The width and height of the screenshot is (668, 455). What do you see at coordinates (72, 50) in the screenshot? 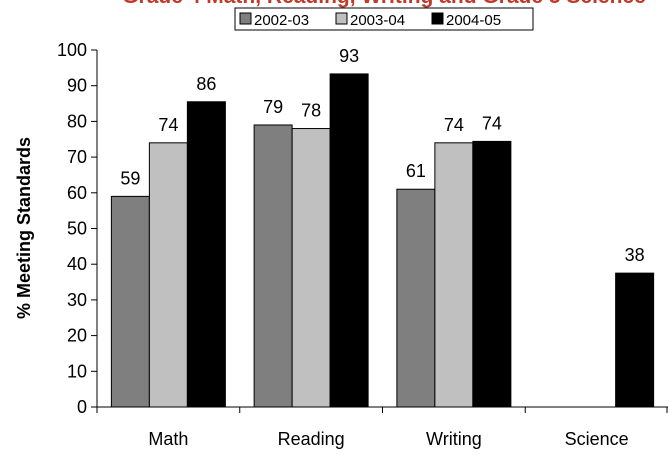
I see `y-tick-label: 100` at bounding box center [72, 50].